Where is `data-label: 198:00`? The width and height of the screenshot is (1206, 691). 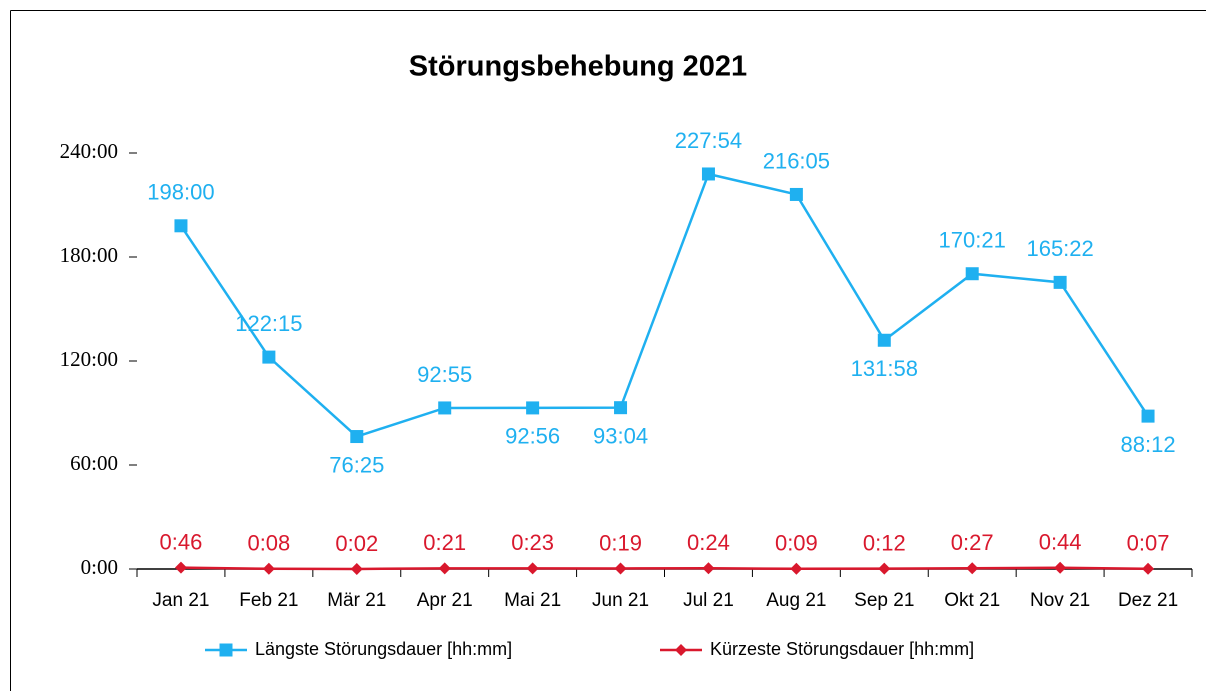
data-label: 198:00 is located at coordinates (180, 192).